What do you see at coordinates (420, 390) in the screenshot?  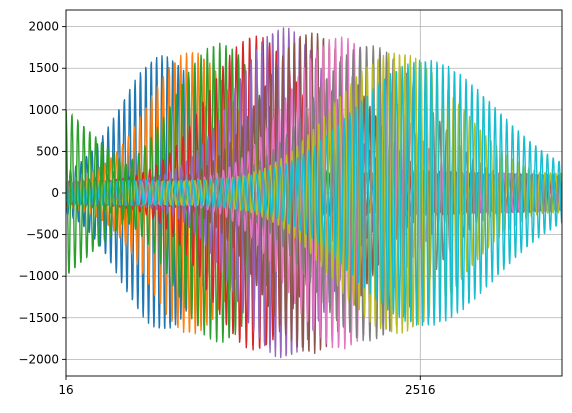 I see `x-tick-label: 2516` at bounding box center [420, 390].